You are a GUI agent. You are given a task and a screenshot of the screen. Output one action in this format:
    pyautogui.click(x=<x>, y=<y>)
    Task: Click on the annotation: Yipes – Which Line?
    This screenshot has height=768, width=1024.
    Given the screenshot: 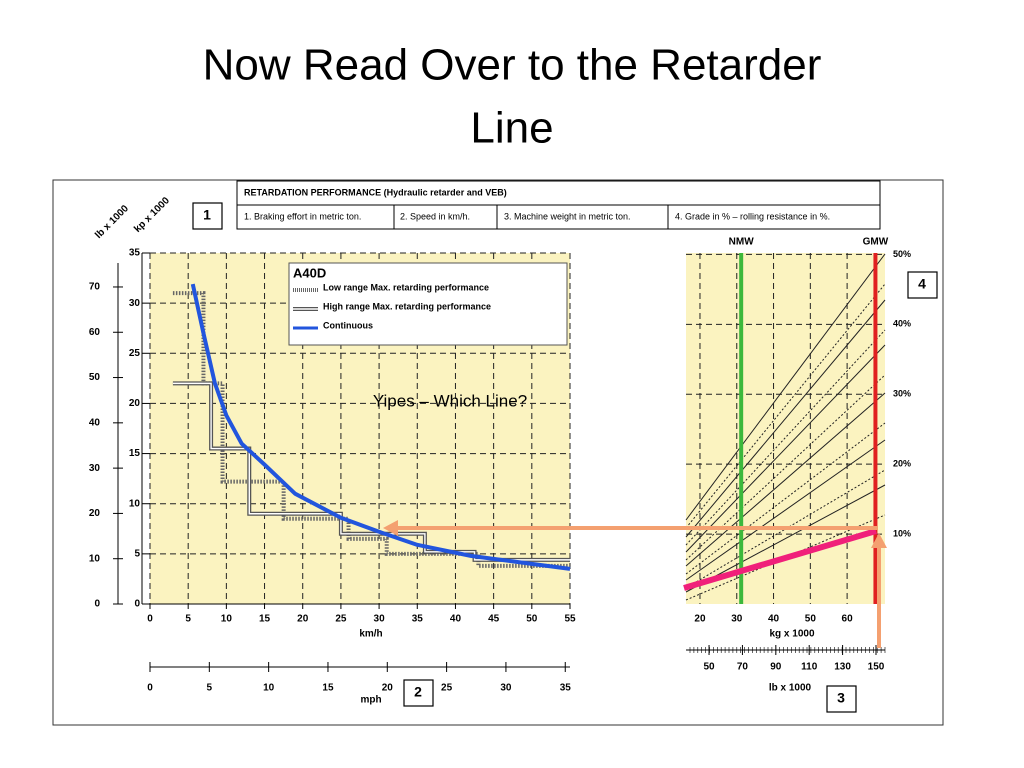 What is the action you would take?
    pyautogui.click(x=450, y=400)
    